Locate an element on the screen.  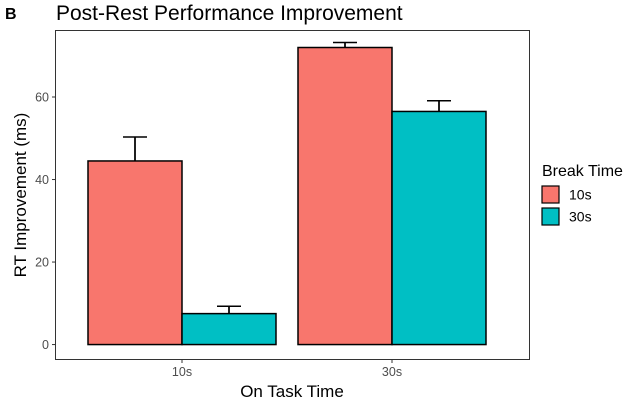
y-tick-label: 20 is located at coordinates (42, 263).